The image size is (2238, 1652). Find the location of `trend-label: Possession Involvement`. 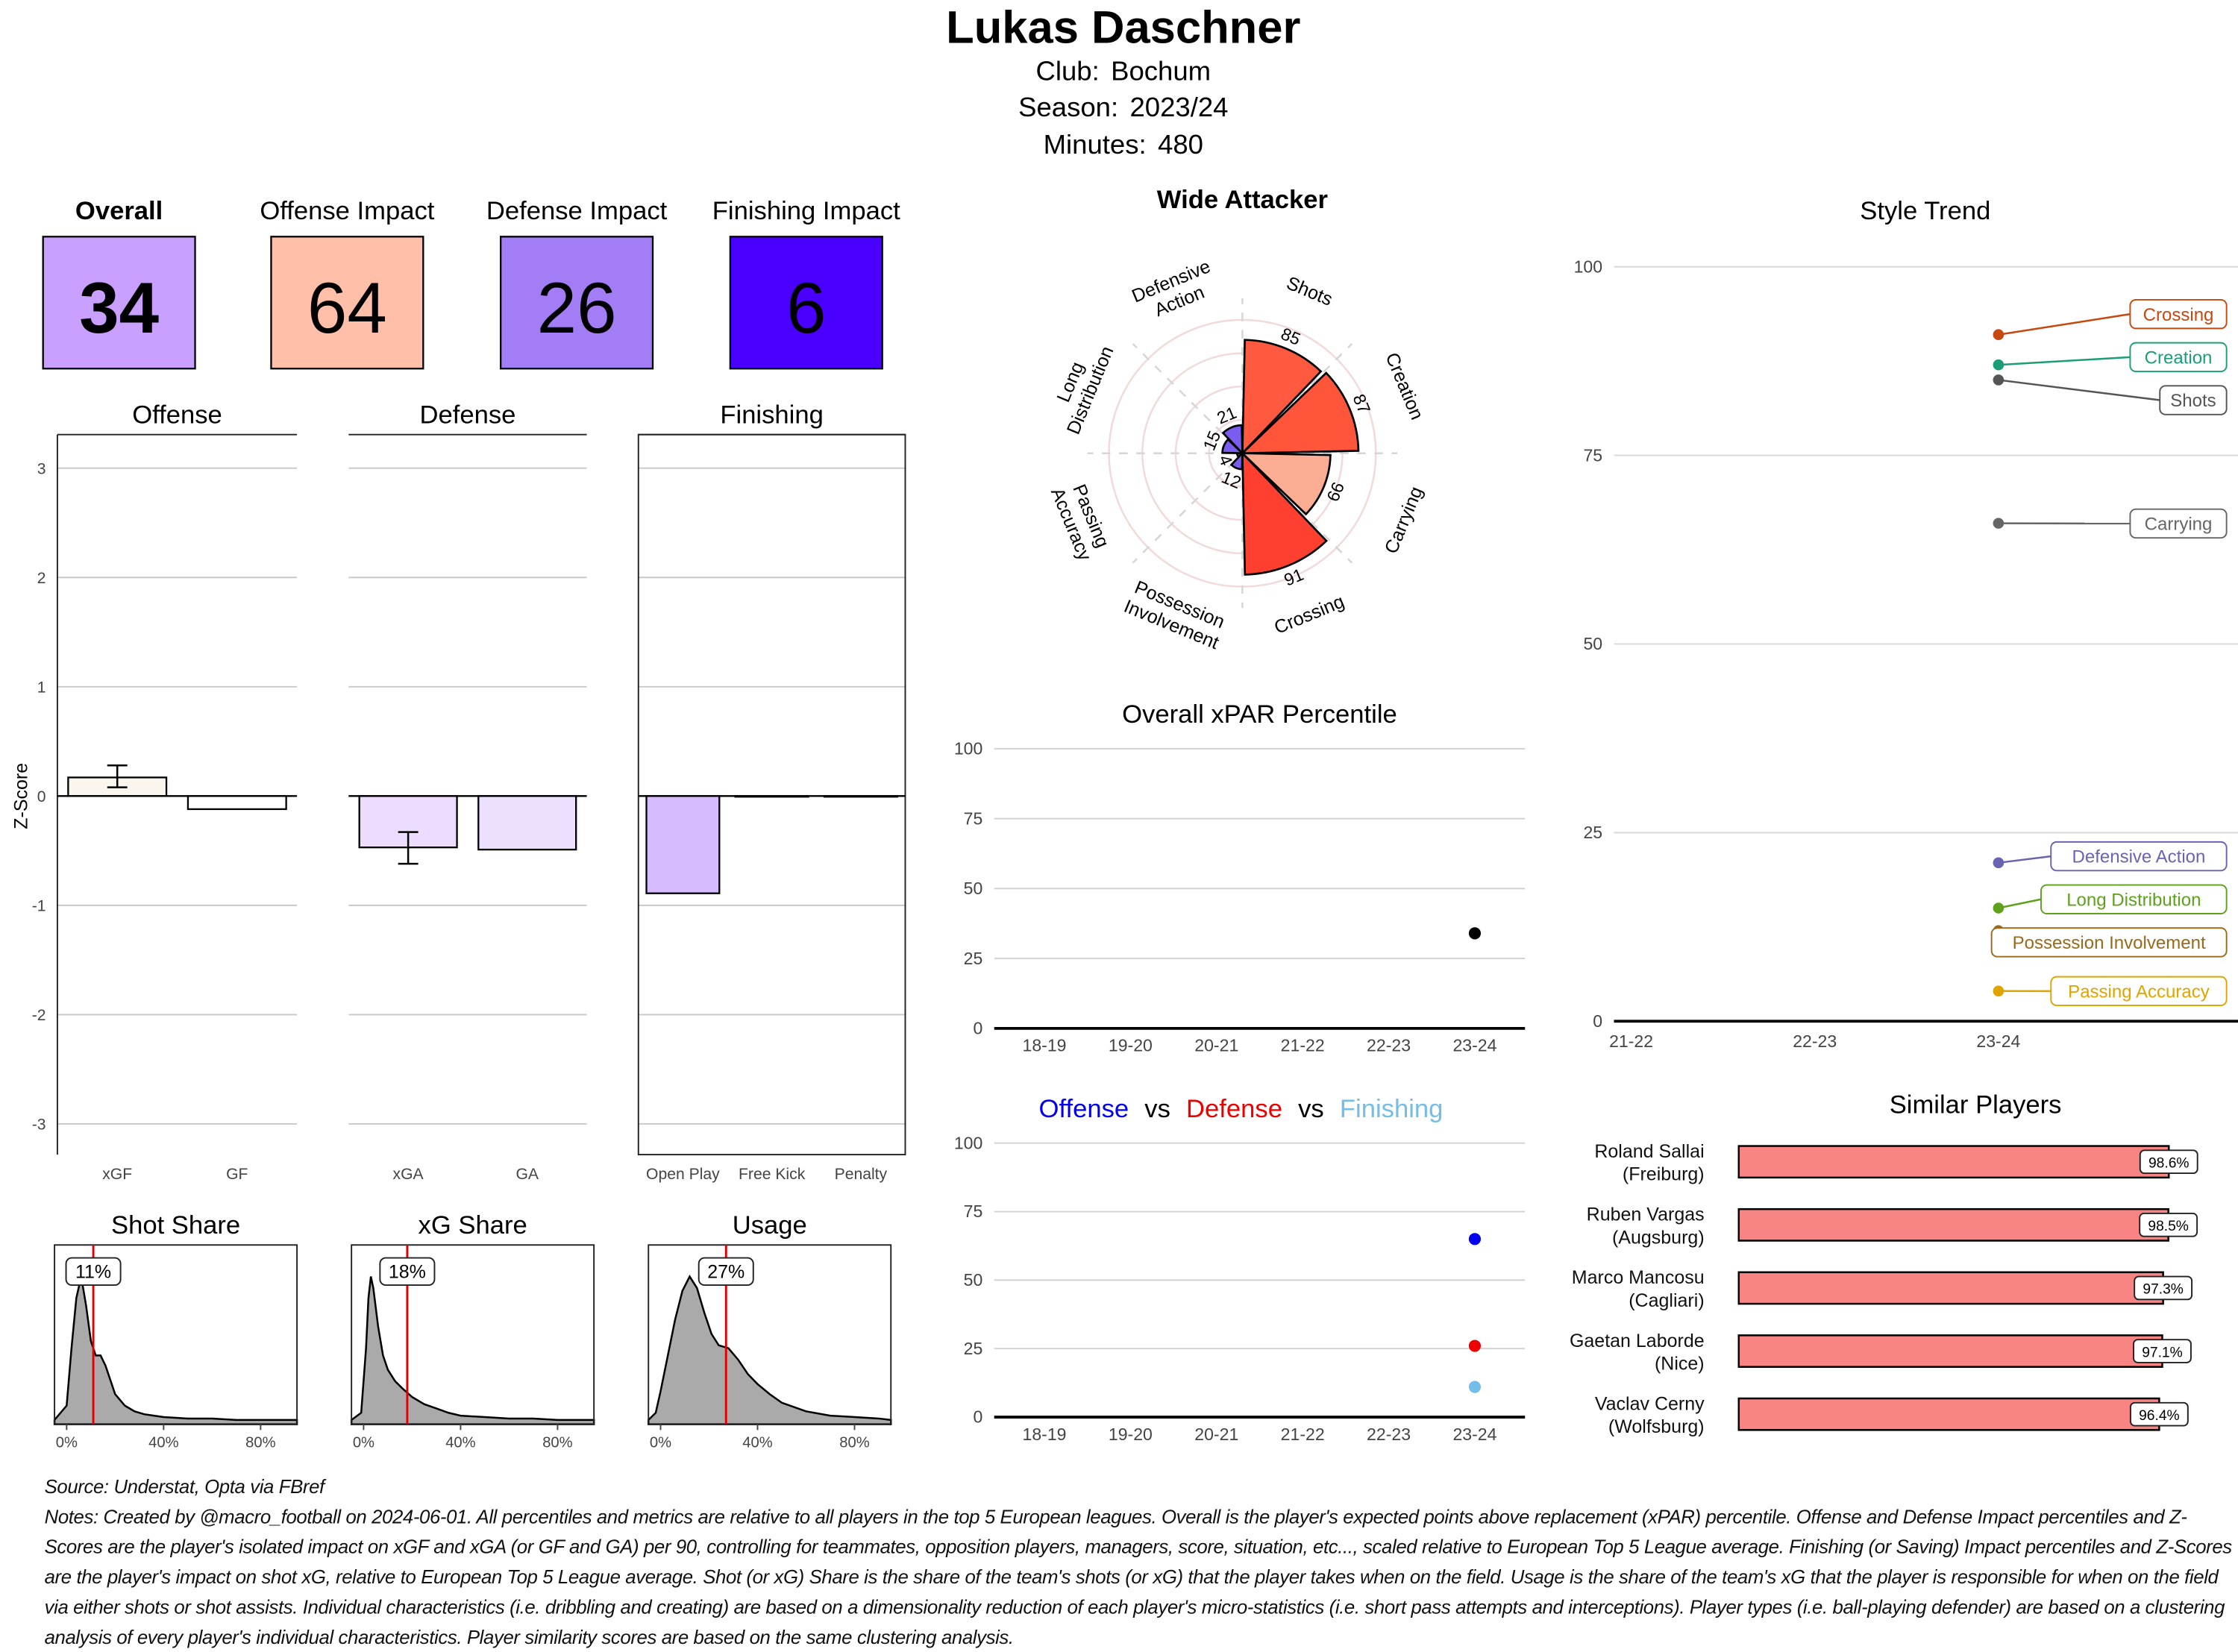

trend-label: Possession Involvement is located at coordinates (2109, 943).